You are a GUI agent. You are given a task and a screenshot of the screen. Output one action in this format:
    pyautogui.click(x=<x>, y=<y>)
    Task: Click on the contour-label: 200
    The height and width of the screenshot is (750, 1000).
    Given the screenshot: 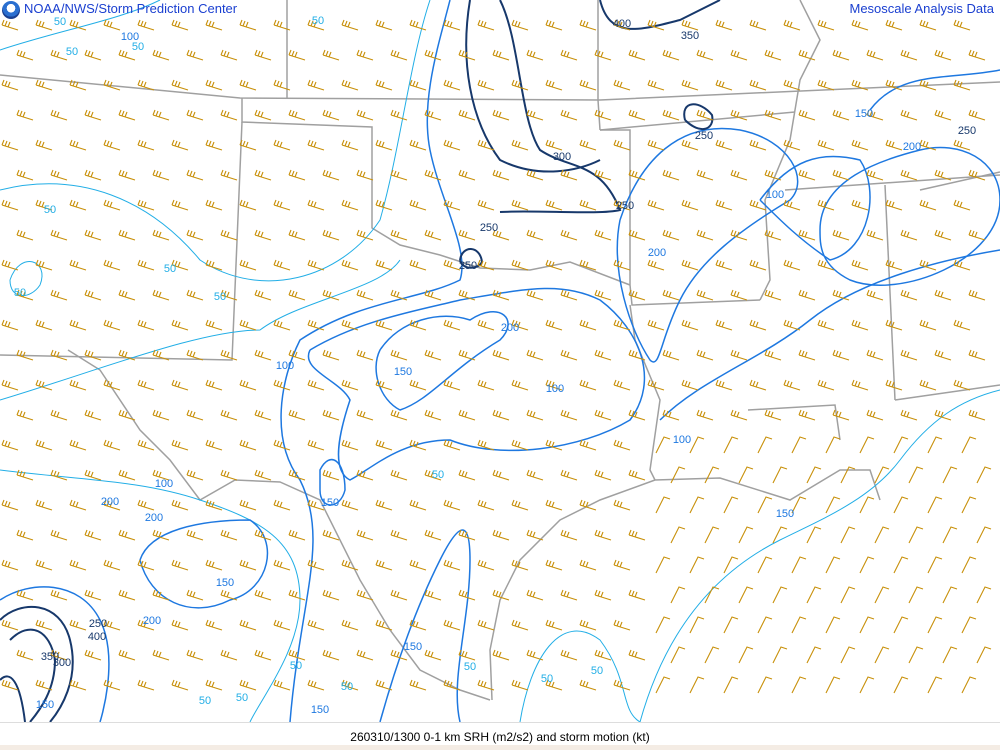 What is the action you would take?
    pyautogui.click(x=110, y=502)
    